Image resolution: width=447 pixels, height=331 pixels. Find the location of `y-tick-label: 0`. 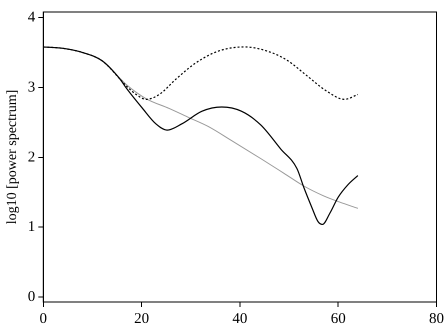

y-tick-label: 0 is located at coordinates (32, 297).